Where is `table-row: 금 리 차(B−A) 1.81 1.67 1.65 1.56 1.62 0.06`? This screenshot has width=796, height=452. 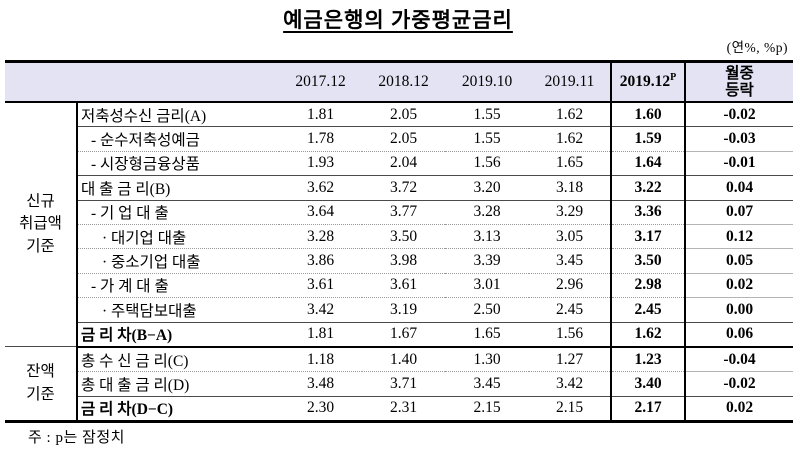 table-row: 금 리 차(B−A) 1.81 1.67 1.65 1.56 1.62 0.06 is located at coordinates (399, 335).